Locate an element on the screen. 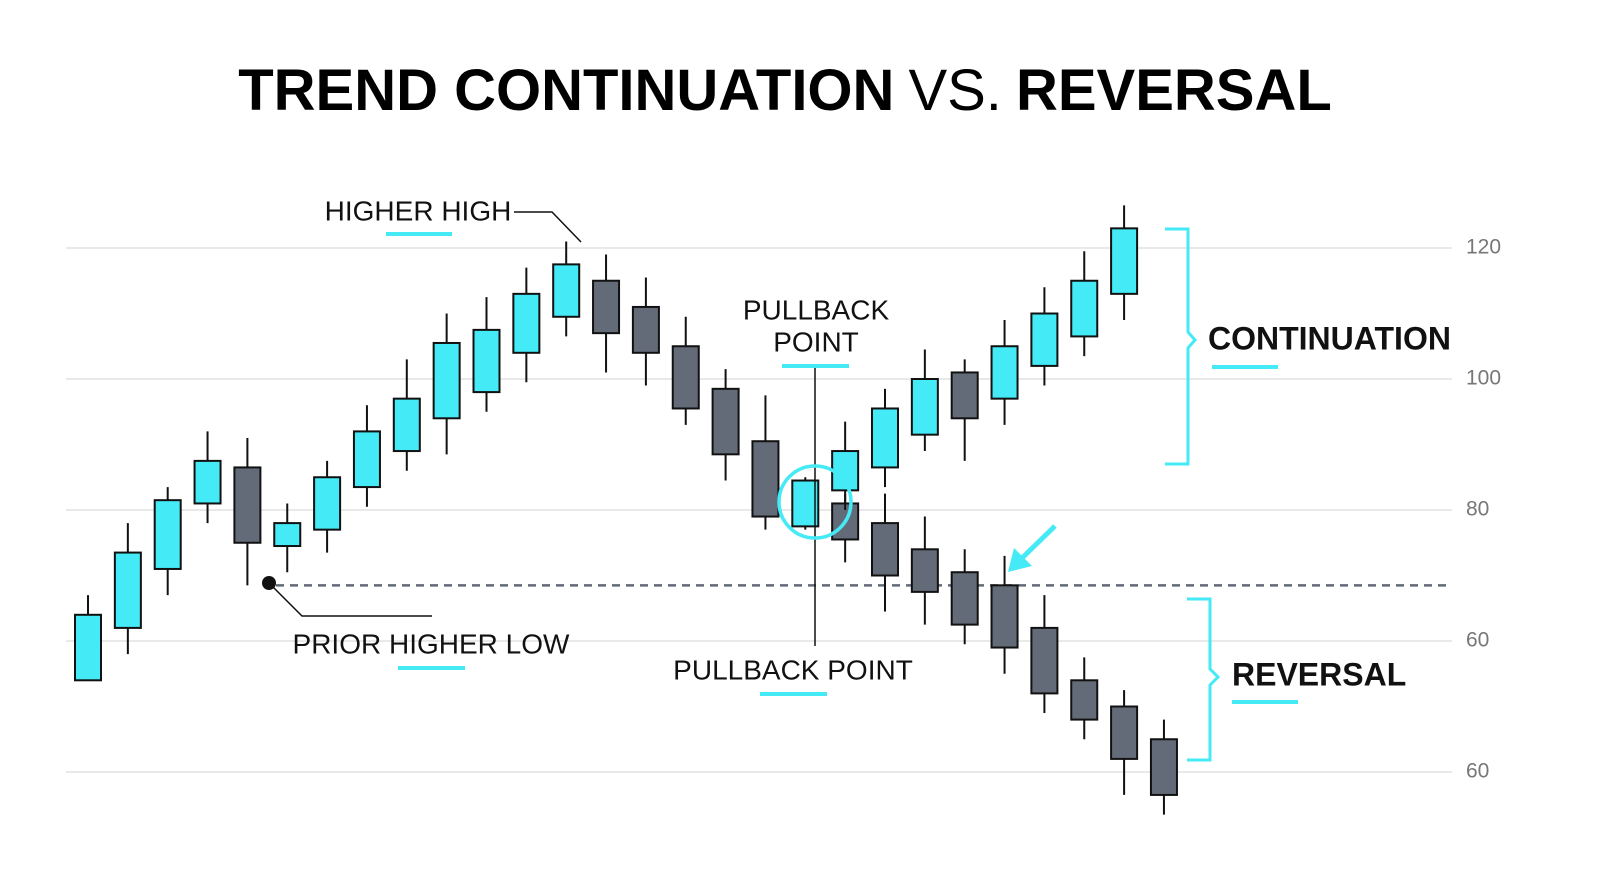 The width and height of the screenshot is (1600, 893). annotation: PULLBACK POINT is located at coordinates (793, 669).